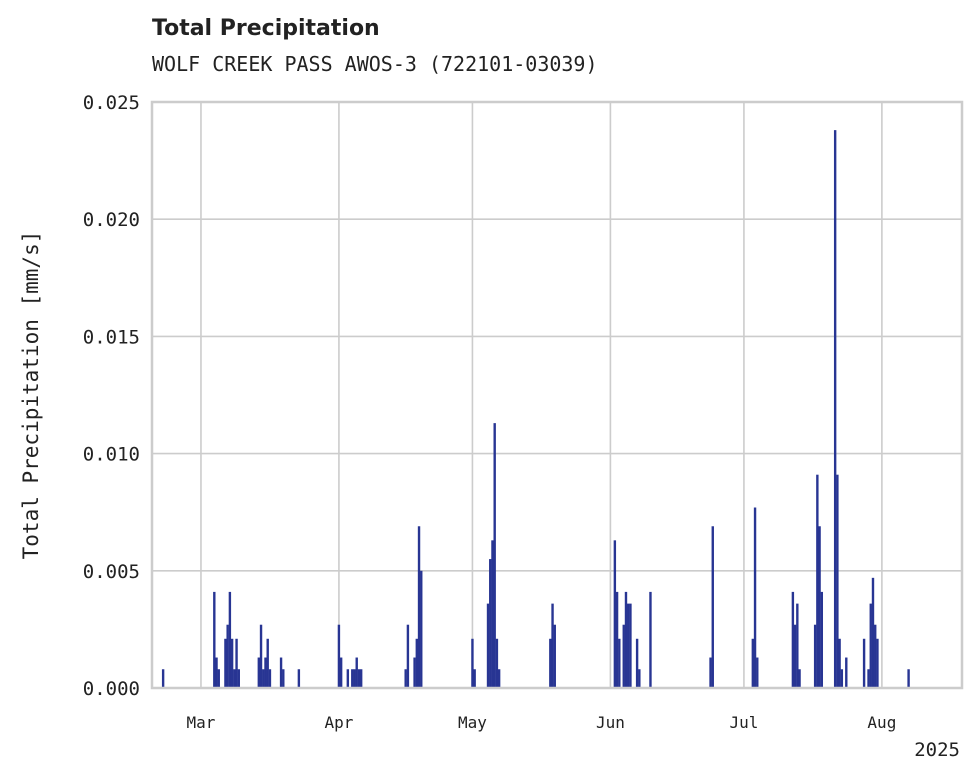 The width and height of the screenshot is (980, 783). I want to click on y-tick-label: 0.005, so click(111, 572).